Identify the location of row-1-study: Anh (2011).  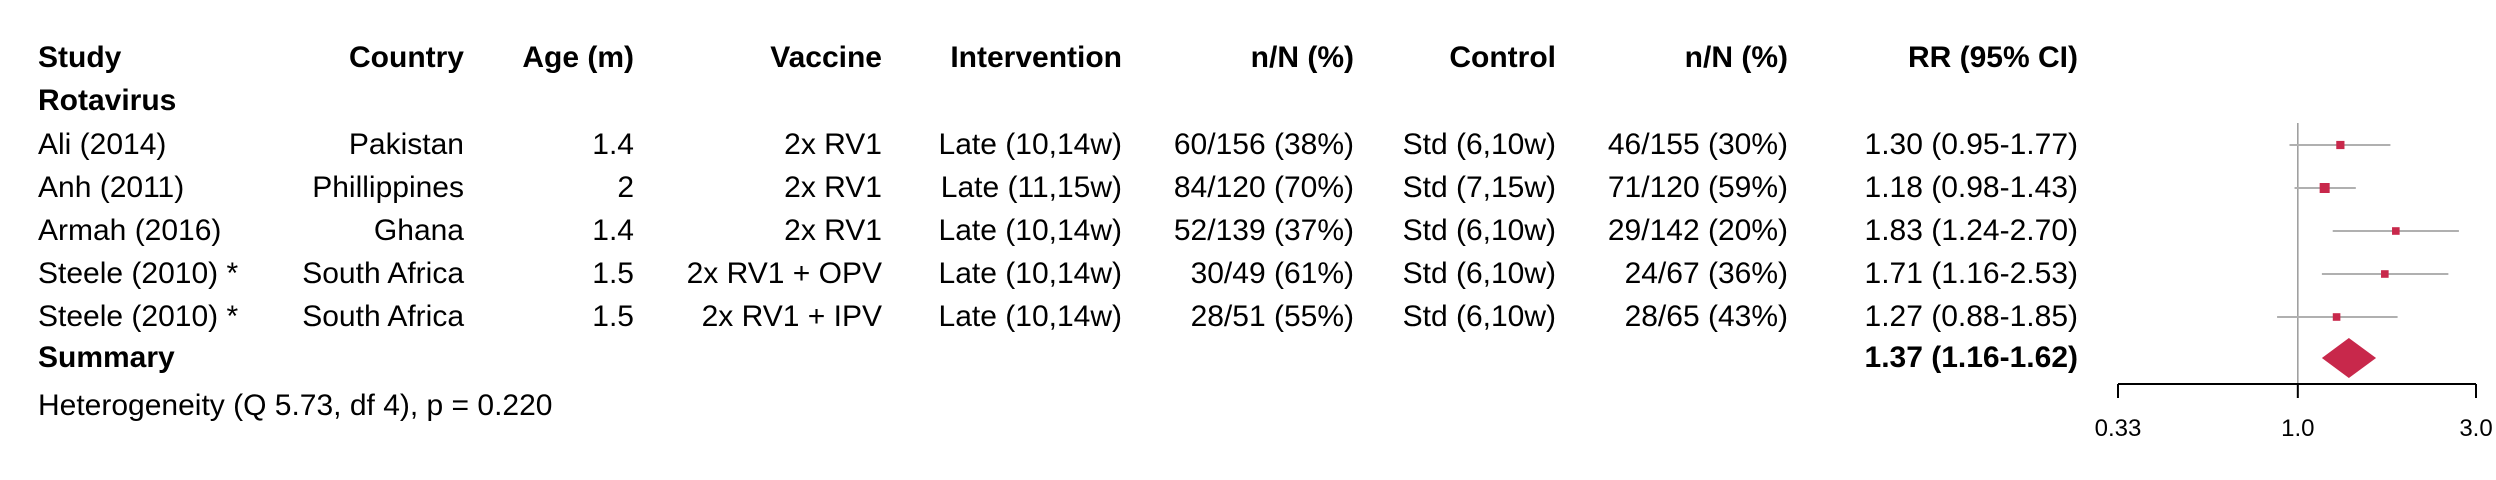
(111, 187).